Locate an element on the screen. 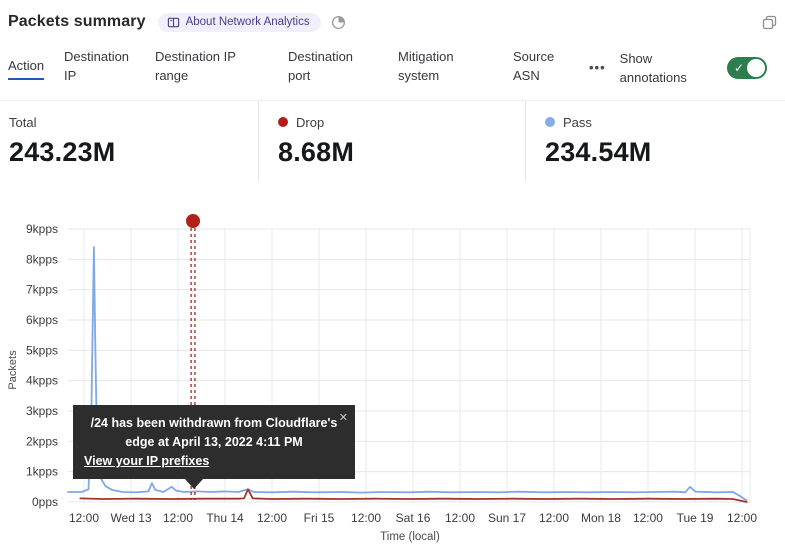 Image resolution: width=785 pixels, height=555 pixels. tab-action: Action is located at coordinates (31, 68).